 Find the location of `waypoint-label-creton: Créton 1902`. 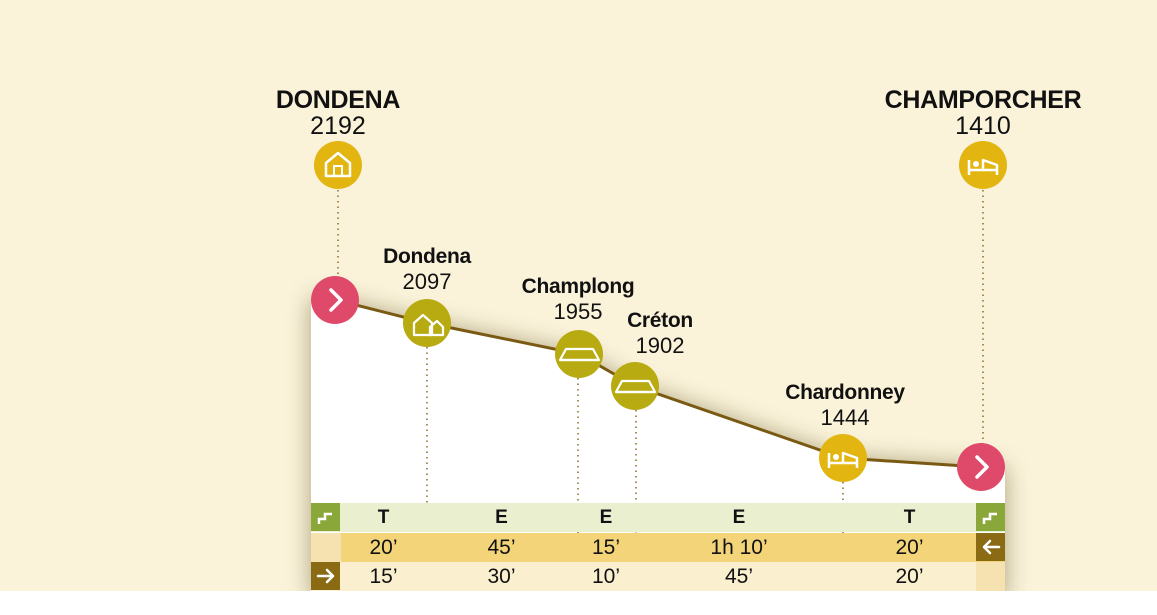

waypoint-label-creton: Créton 1902 is located at coordinates (660, 333).